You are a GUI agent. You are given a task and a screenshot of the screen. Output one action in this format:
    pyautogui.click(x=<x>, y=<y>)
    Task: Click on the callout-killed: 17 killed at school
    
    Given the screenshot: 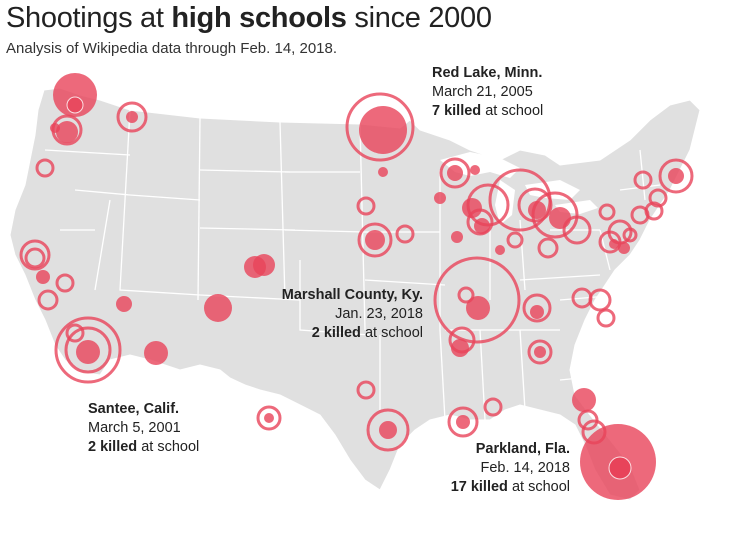 What is the action you would take?
    pyautogui.click(x=510, y=487)
    